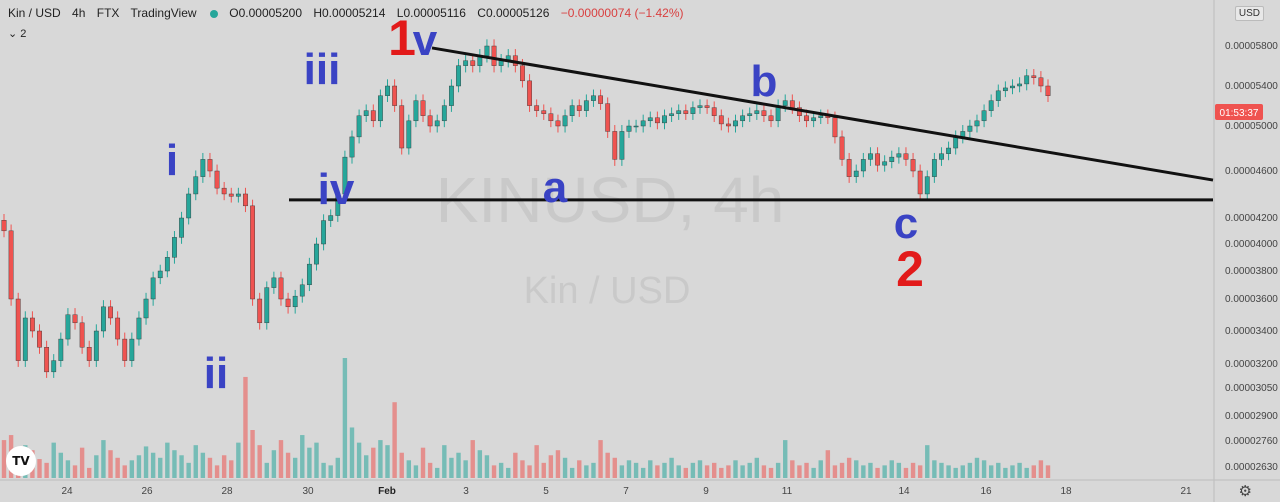 This screenshot has width=1280, height=502. Describe the element at coordinates (349, 13) in the screenshot. I see `ohlc-high: H0.00005214` at that location.